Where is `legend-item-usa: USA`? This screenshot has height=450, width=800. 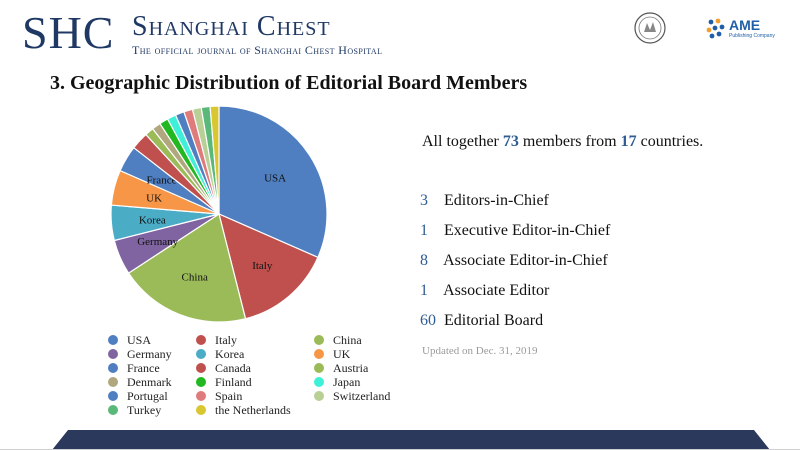
legend-item-usa: USA is located at coordinates (129, 340).